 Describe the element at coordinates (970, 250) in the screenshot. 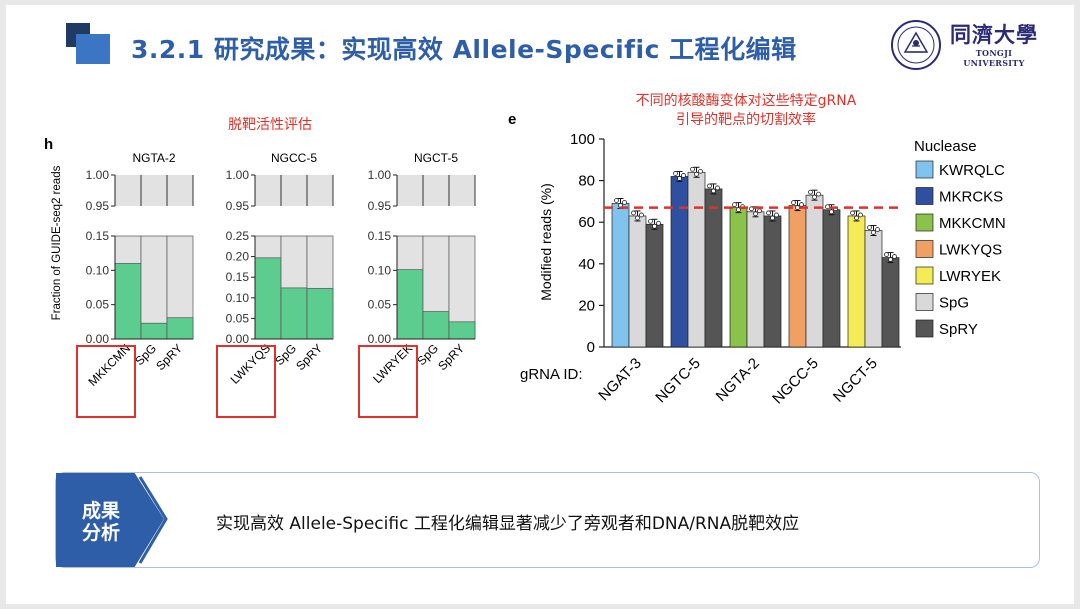

I see `legend-label: LWKYQS` at that location.